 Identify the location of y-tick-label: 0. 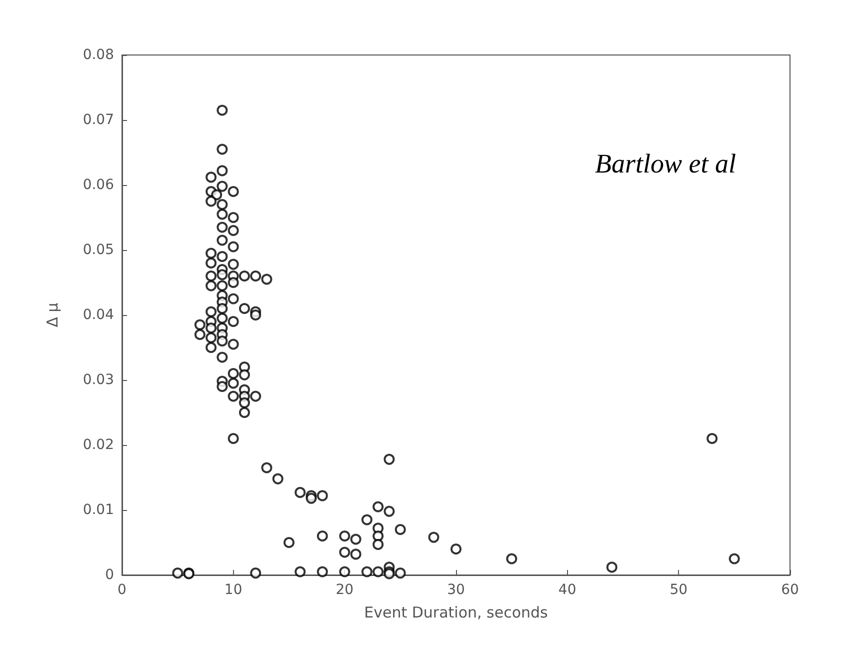
(109, 575).